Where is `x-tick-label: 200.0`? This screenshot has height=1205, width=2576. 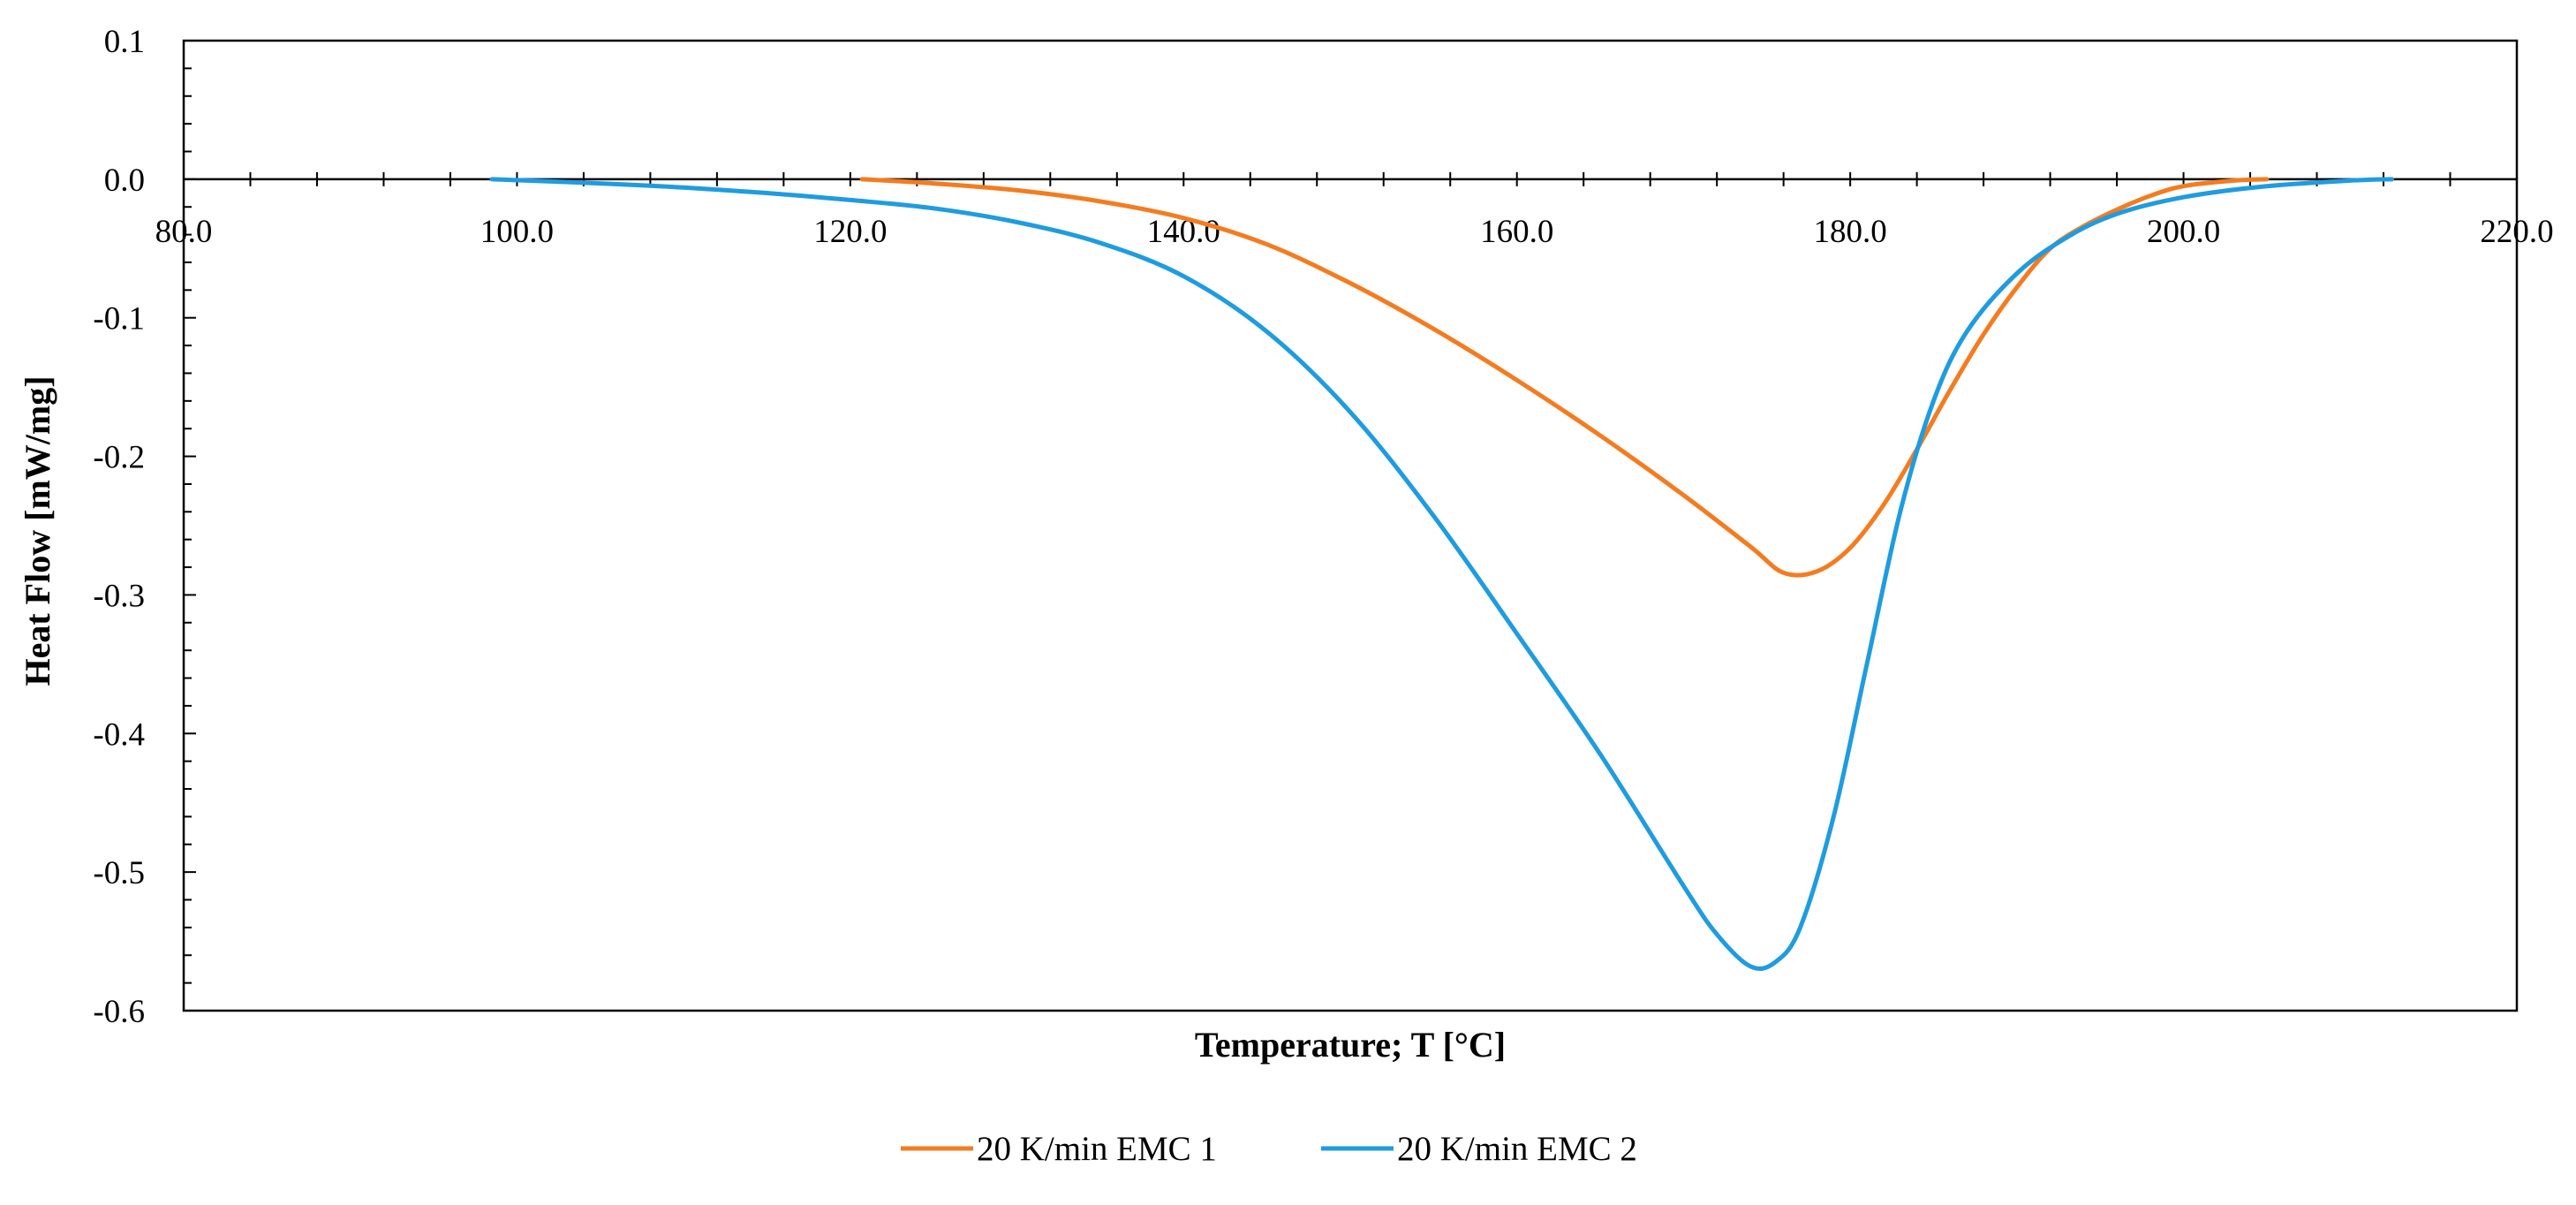 x-tick-label: 200.0 is located at coordinates (2183, 232).